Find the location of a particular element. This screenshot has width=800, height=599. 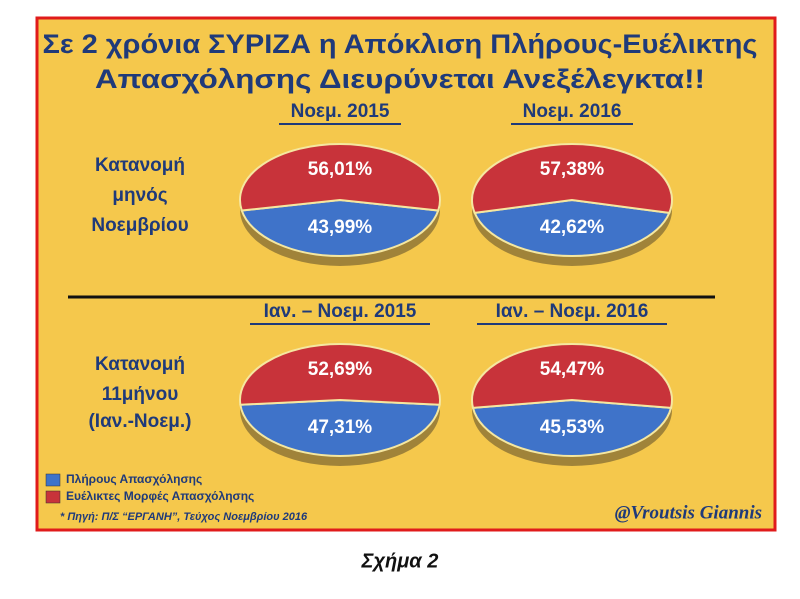

caption: Σχήμα 2 is located at coordinates (400, 561).